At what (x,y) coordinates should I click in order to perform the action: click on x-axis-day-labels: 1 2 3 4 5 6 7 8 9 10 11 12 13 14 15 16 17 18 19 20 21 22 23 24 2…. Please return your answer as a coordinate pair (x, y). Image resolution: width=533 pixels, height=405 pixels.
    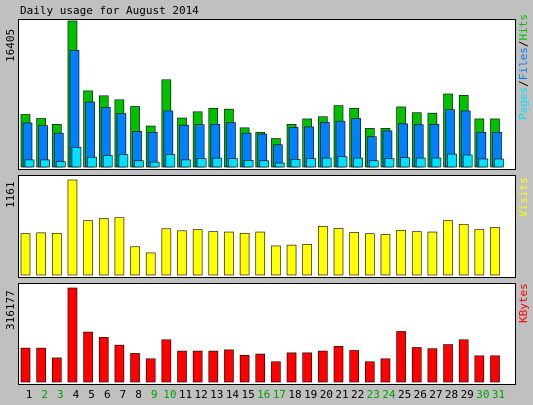
    Looking at the image, I should click on (265, 394).